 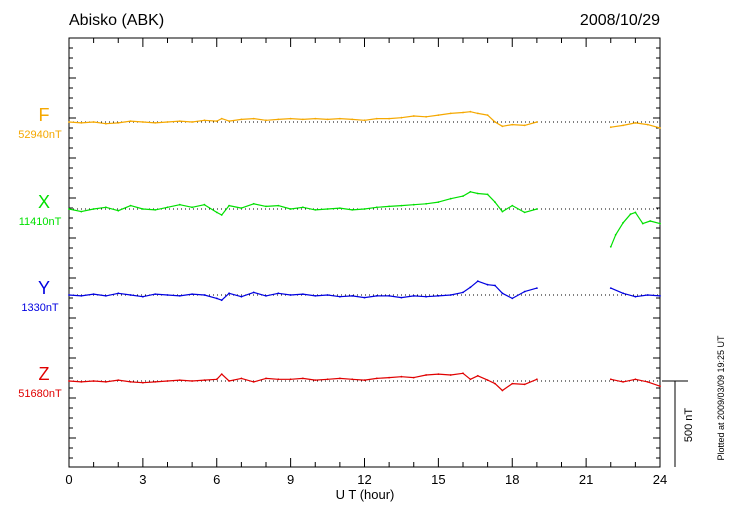 What do you see at coordinates (689, 425) in the screenshot?
I see `scale-bar-label: 500 nT` at bounding box center [689, 425].